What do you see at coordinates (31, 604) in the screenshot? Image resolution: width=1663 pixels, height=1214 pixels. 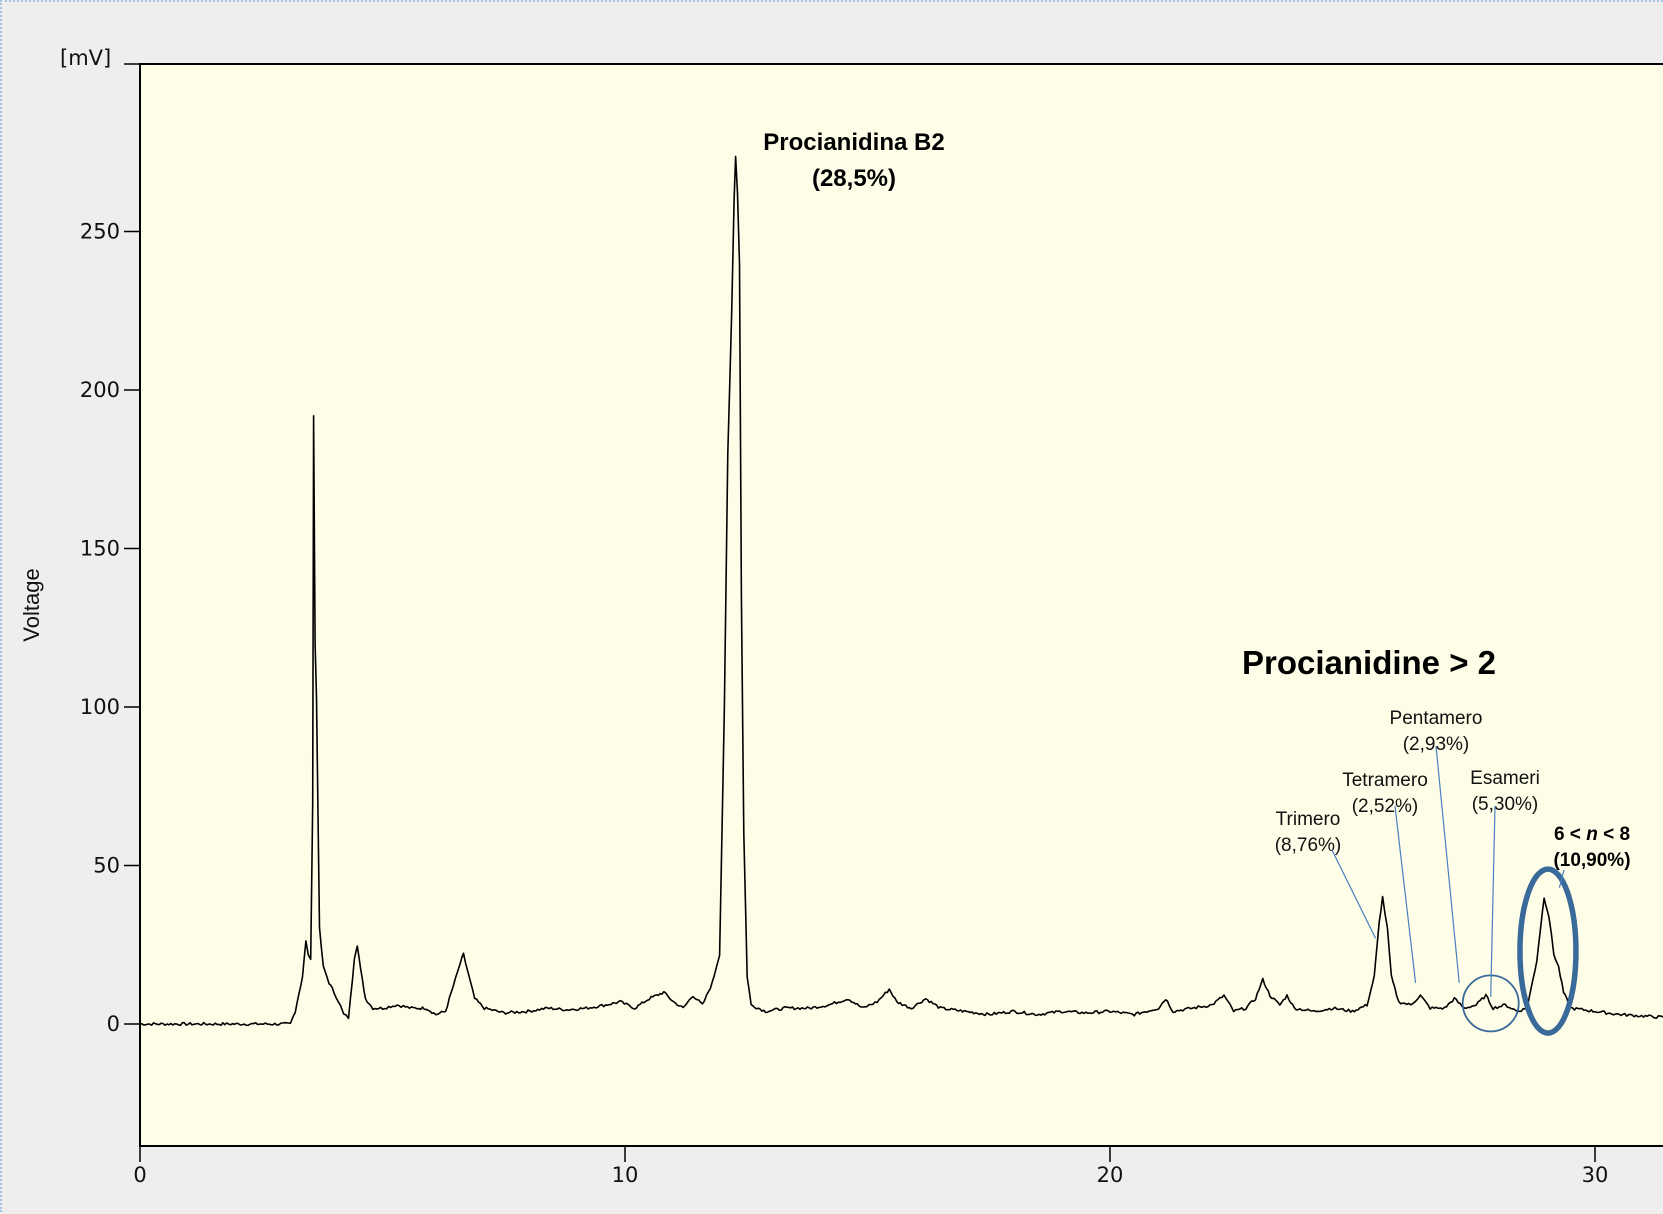 I see `y-axis-title: Voltage` at bounding box center [31, 604].